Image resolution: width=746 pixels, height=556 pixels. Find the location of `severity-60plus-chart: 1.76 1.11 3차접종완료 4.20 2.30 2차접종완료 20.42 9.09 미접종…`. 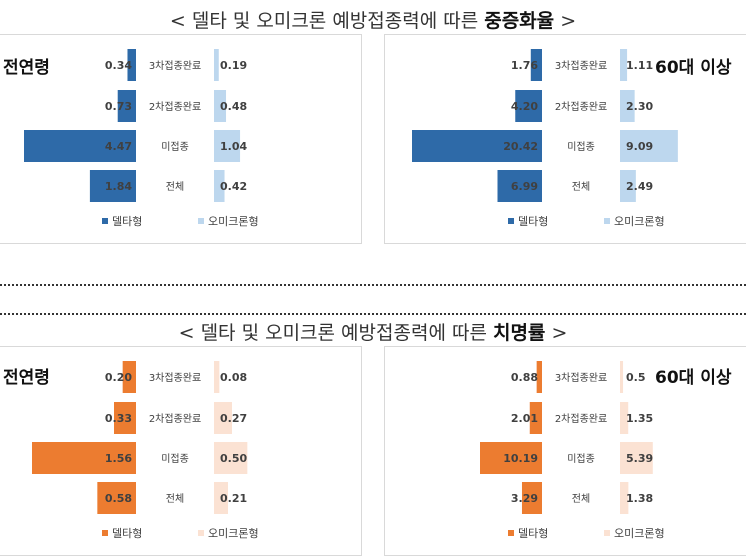

severity-60plus-chart: 1.76 1.11 3차접종완료 4.20 2.30 2차접종완료 20.42 9.09 미접종… is located at coordinates (545, 138).